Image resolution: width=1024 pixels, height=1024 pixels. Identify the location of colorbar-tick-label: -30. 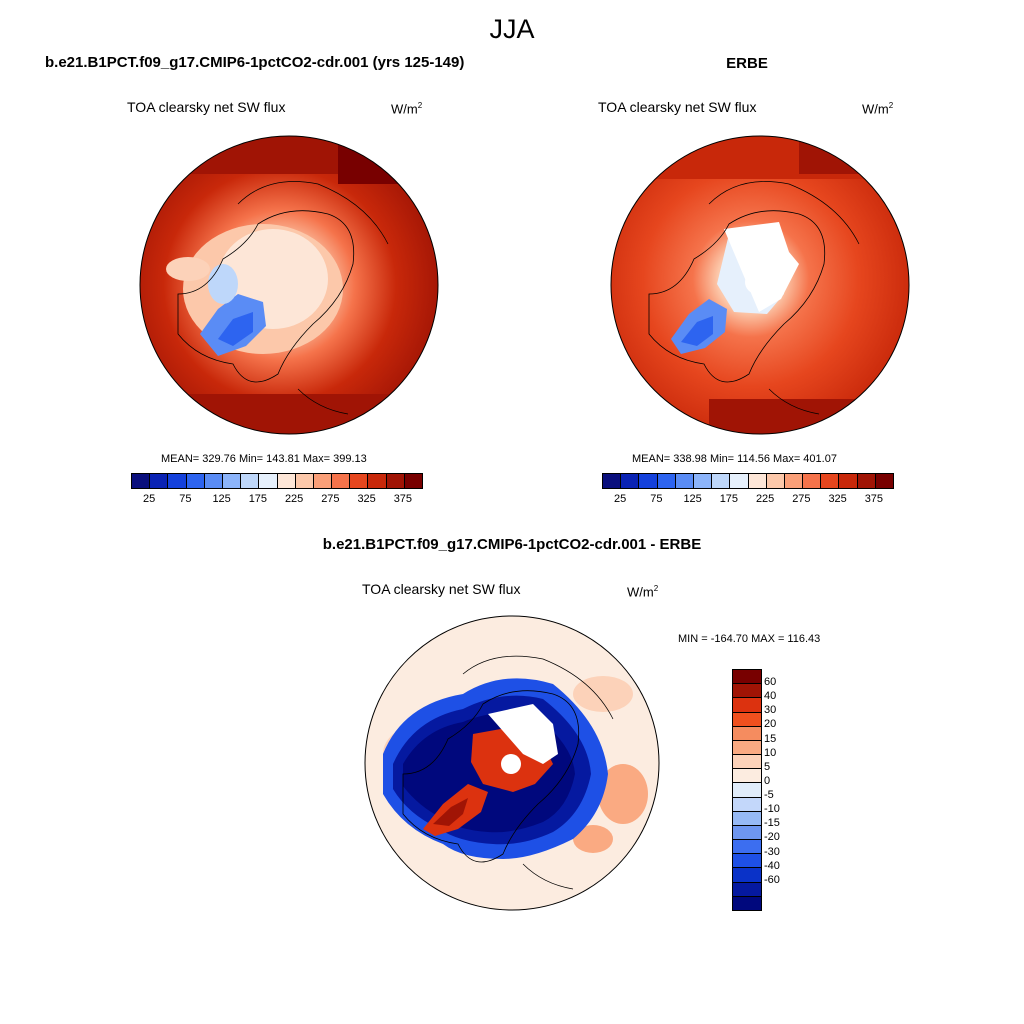
(772, 851).